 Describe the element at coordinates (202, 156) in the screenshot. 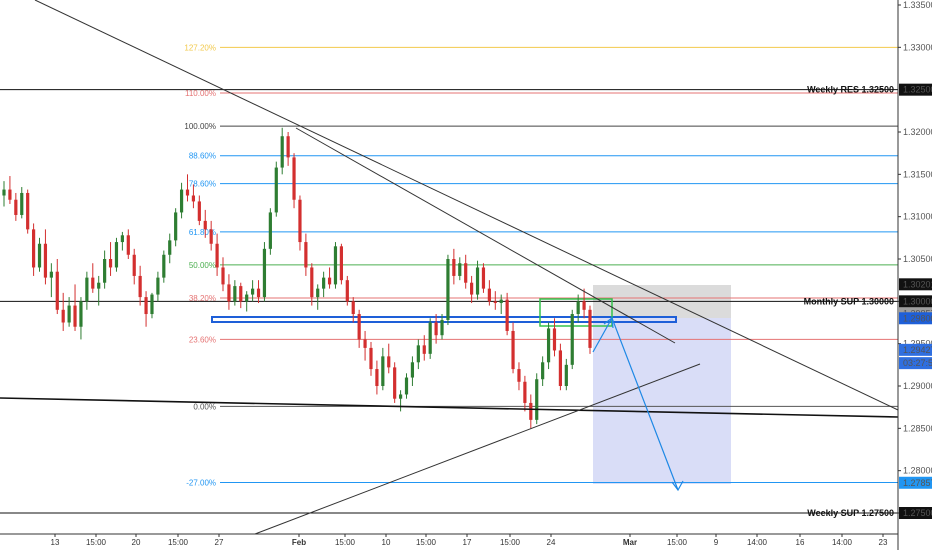

I see `fib-label: 88.60%` at that location.